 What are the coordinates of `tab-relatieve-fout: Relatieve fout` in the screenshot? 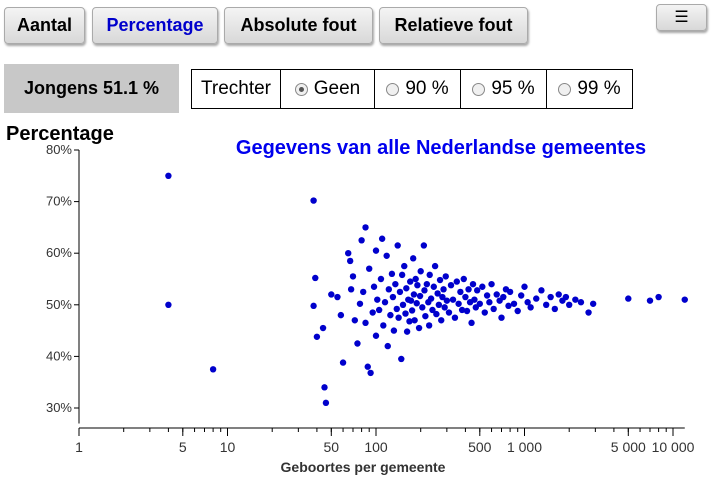 It's located at (453, 25).